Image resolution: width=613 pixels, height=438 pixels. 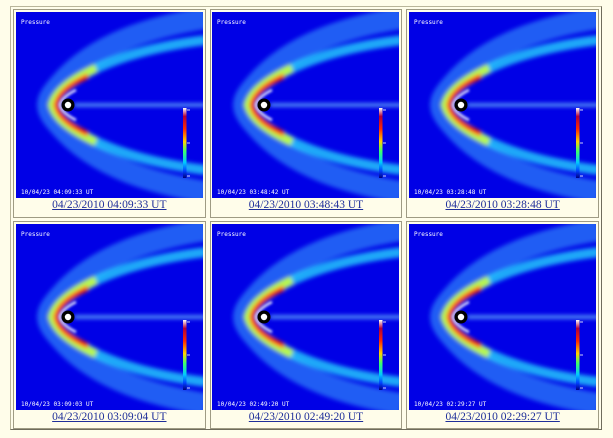 What do you see at coordinates (503, 105) in the screenshot?
I see `pressure-plot-thumbnail: Pressure 10/04/23 03:28:48 UT` at bounding box center [503, 105].